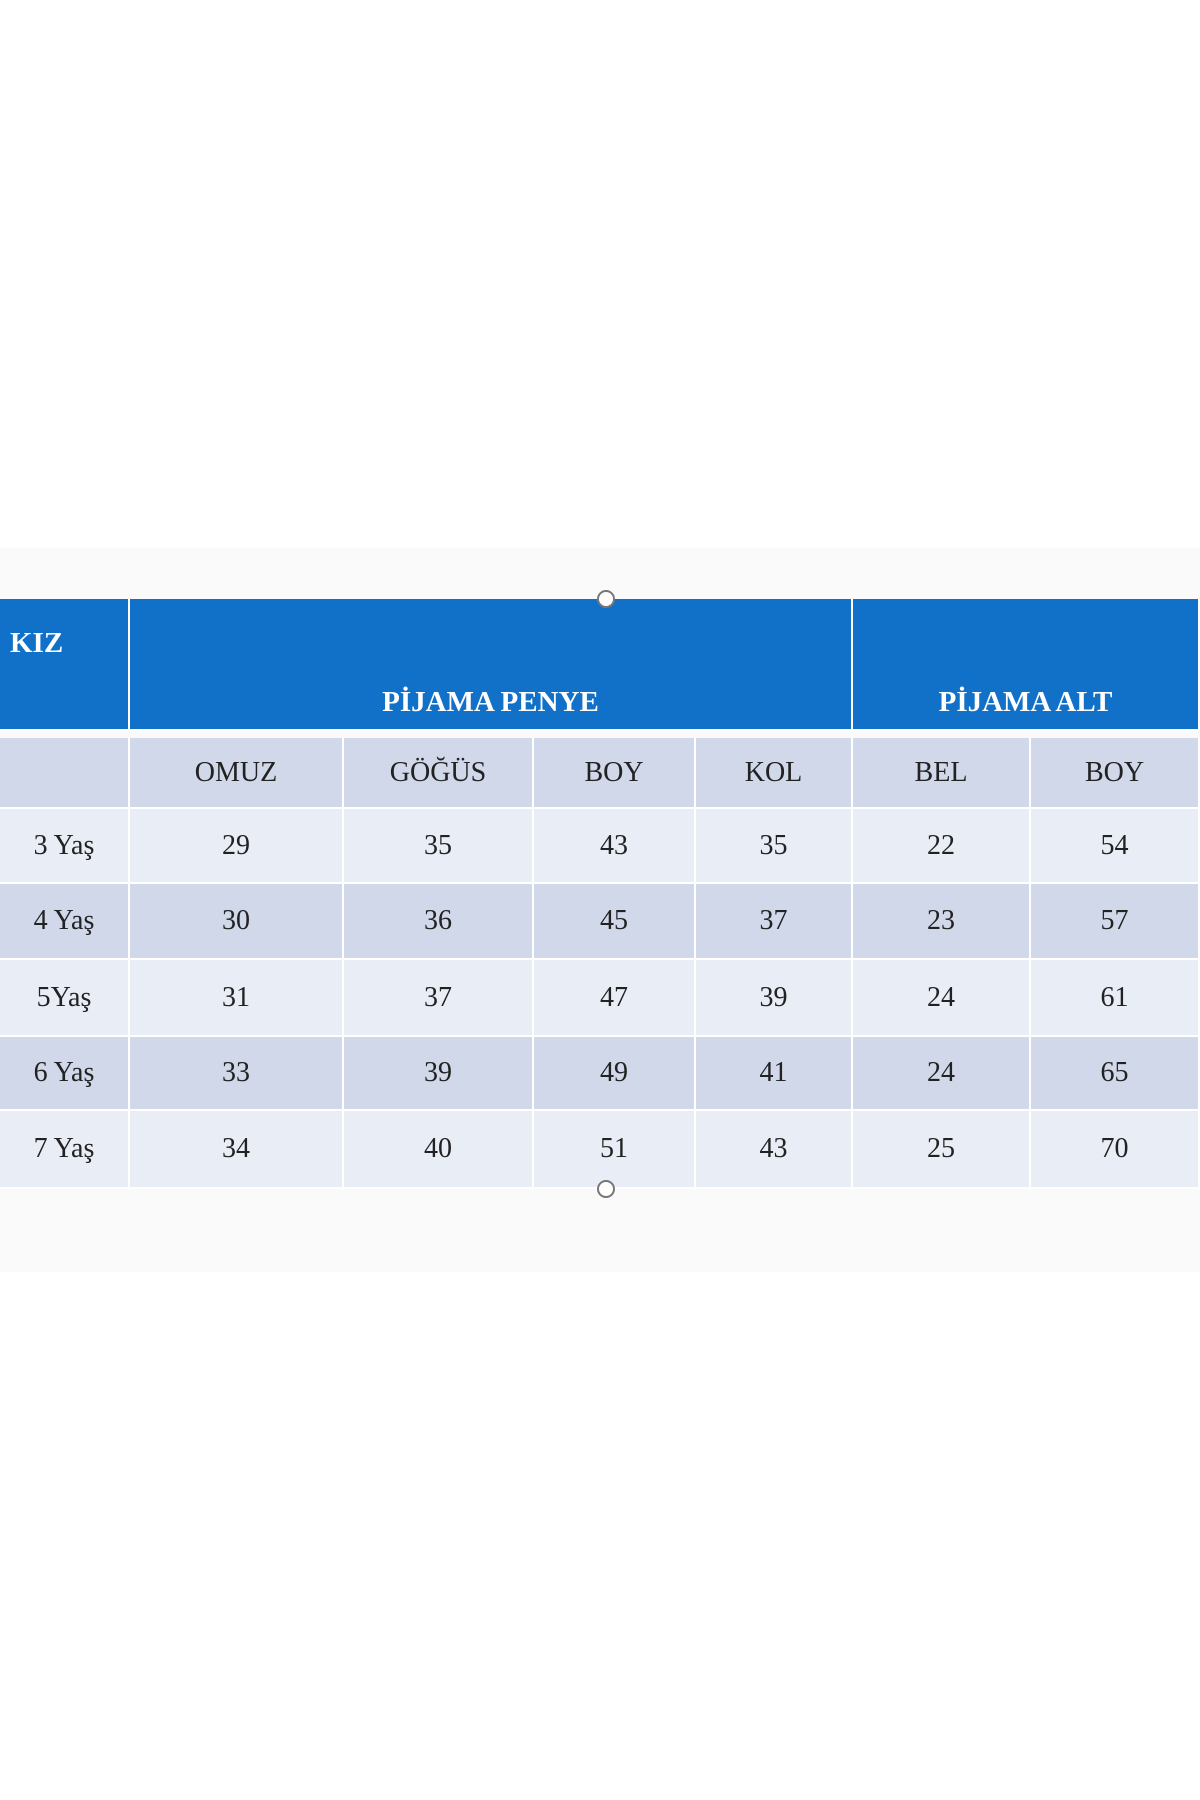 The width and height of the screenshot is (1200, 1800). Describe the element at coordinates (65, 922) in the screenshot. I see `row-label: 4 Yaş` at that location.